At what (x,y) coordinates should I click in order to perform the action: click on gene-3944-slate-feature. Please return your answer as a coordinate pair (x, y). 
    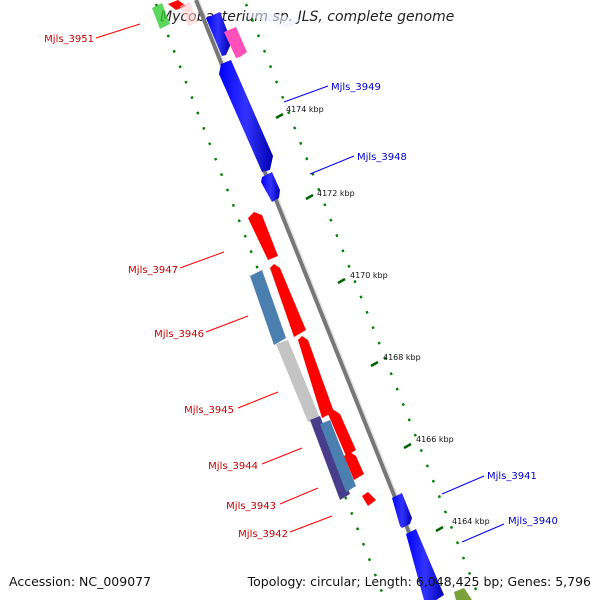
    Looking at the image, I should click on (330, 458).